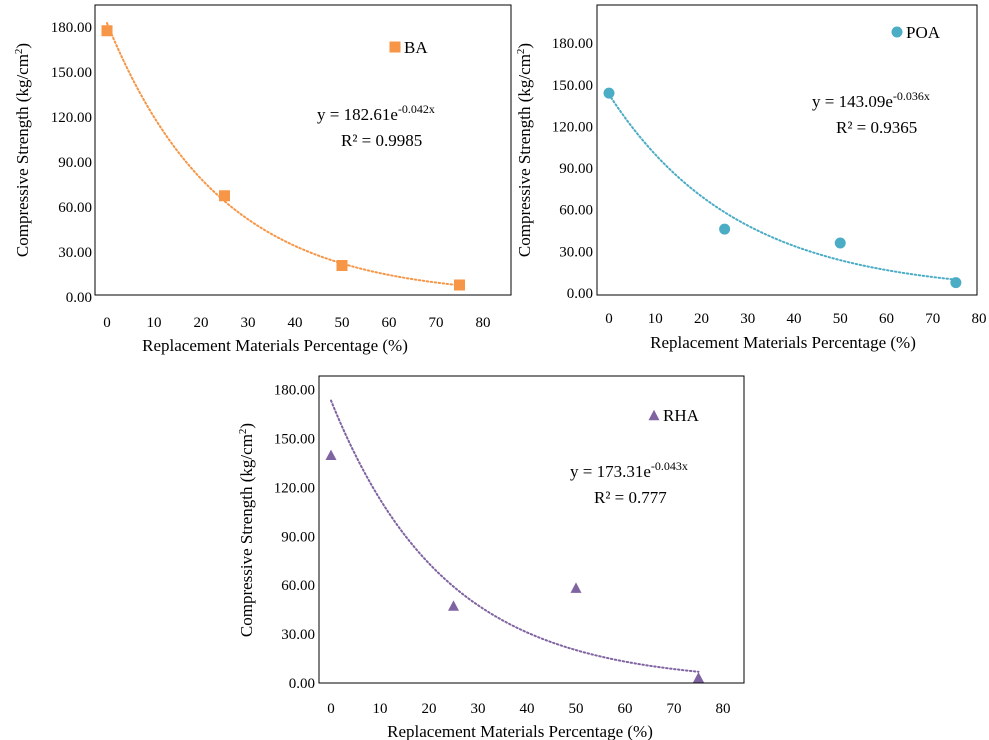  Describe the element at coordinates (376, 113) in the screenshot. I see `trendline-equation: y = 182.61e-0.042x` at that location.